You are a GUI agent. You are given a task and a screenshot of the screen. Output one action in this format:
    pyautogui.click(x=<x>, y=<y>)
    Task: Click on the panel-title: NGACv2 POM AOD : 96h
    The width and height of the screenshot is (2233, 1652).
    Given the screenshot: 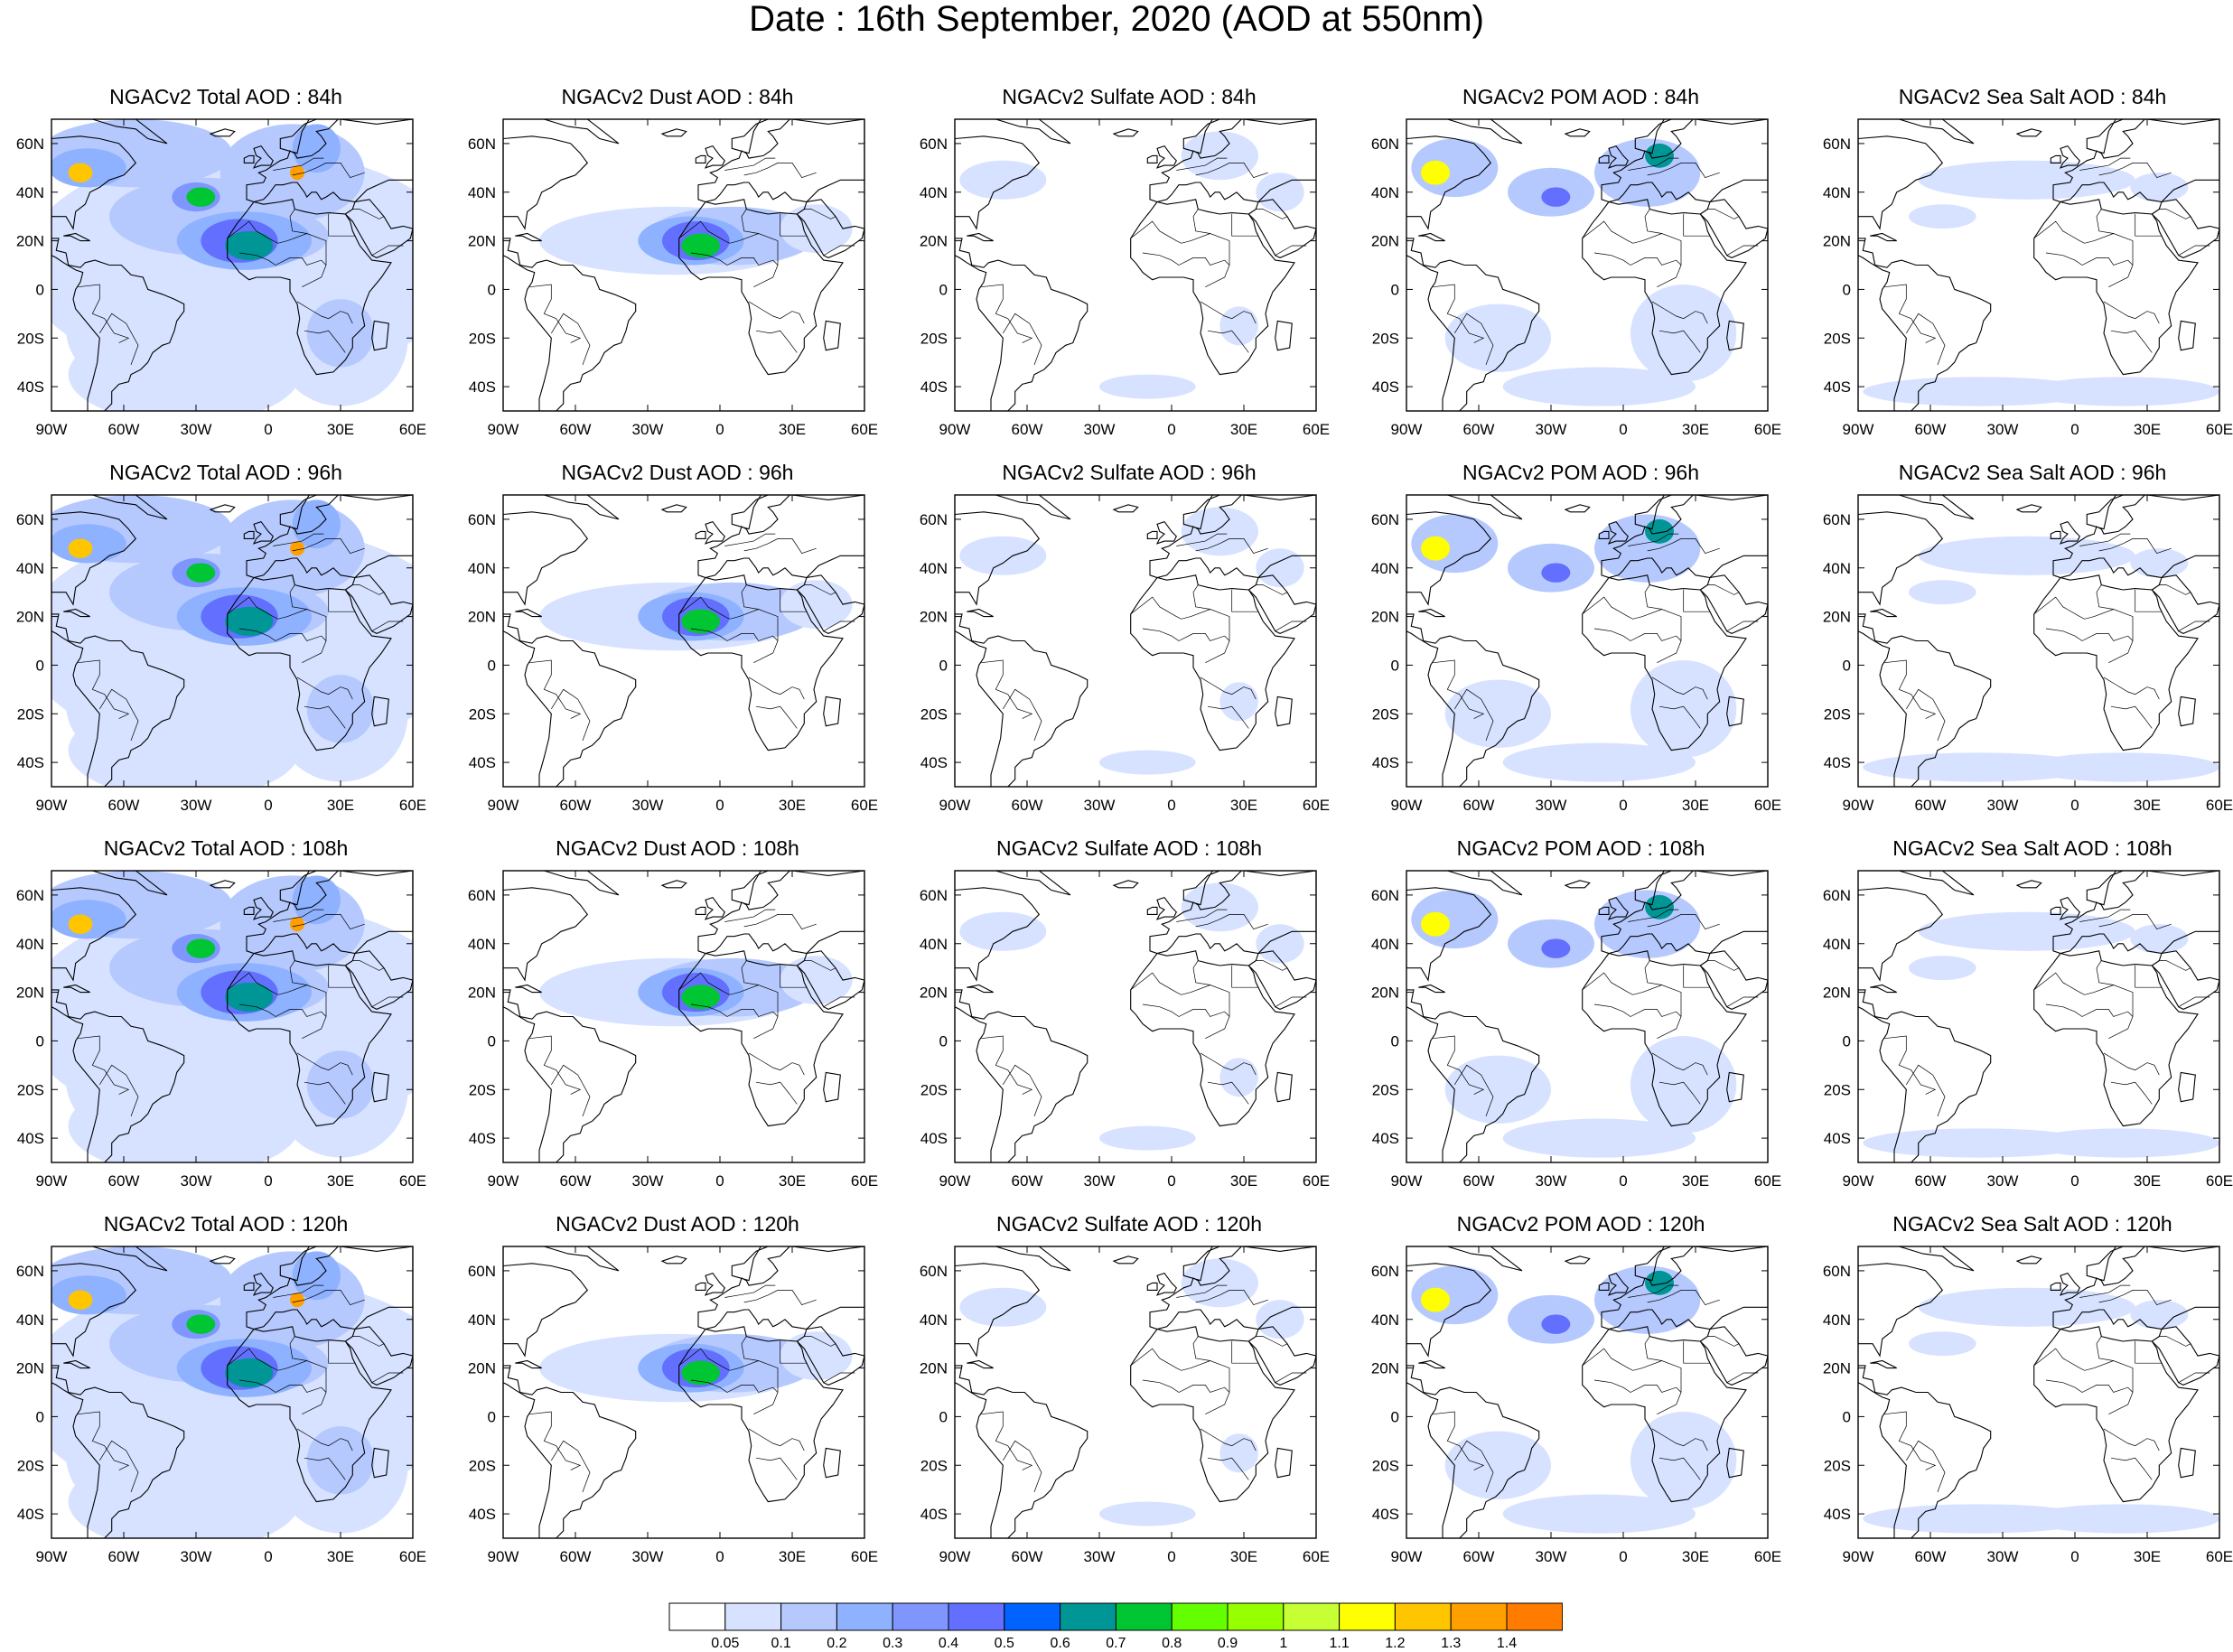 What is the action you would take?
    pyautogui.click(x=1581, y=472)
    